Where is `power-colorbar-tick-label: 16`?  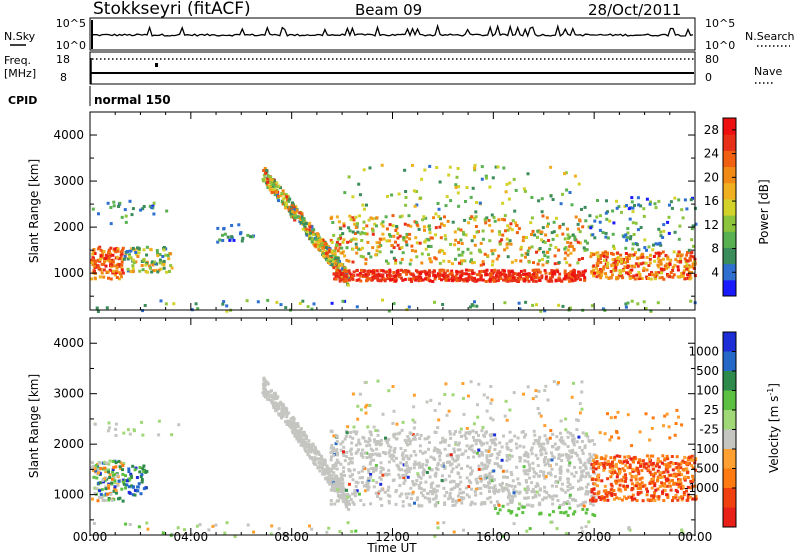 power-colorbar-tick-label: 16 is located at coordinates (711, 201).